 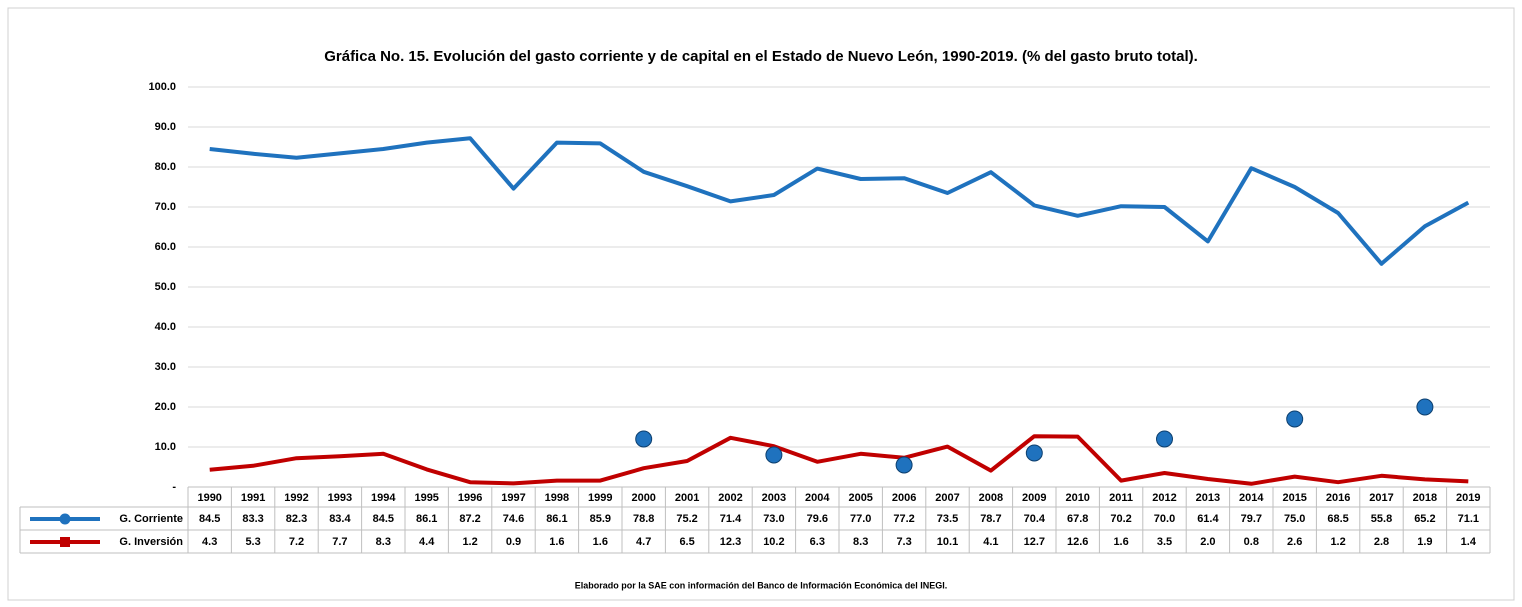 I want to click on table-value: 75.0, so click(x=1294, y=519).